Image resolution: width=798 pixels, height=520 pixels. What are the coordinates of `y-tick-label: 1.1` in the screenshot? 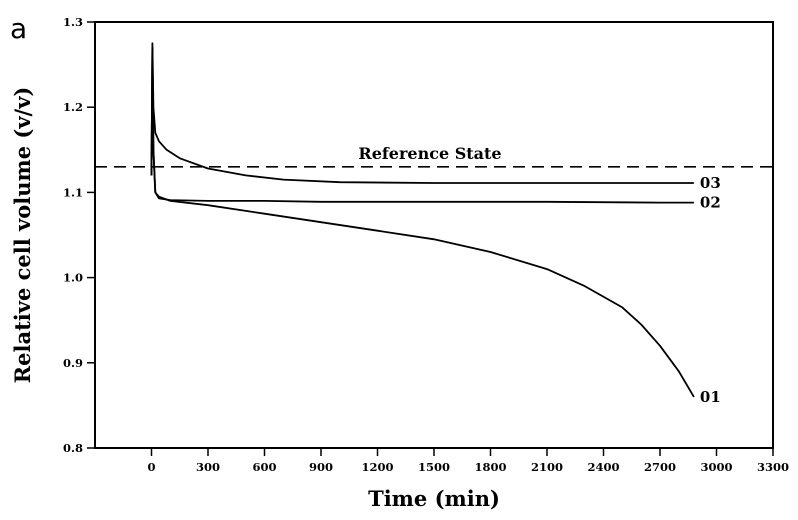 It's located at (73, 192).